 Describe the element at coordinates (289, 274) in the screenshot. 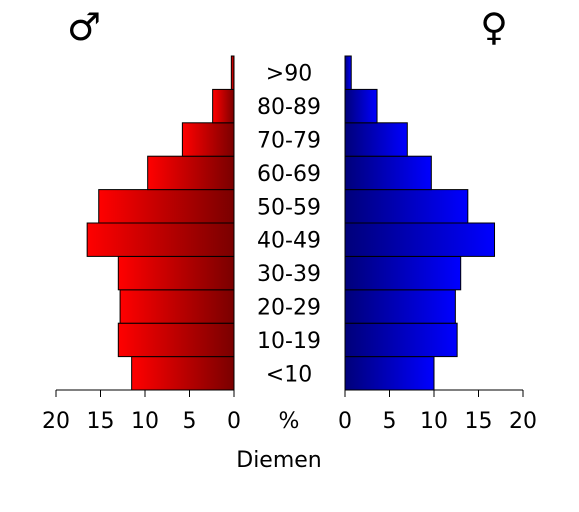

I see `age-group-label-3: 30-39` at that location.